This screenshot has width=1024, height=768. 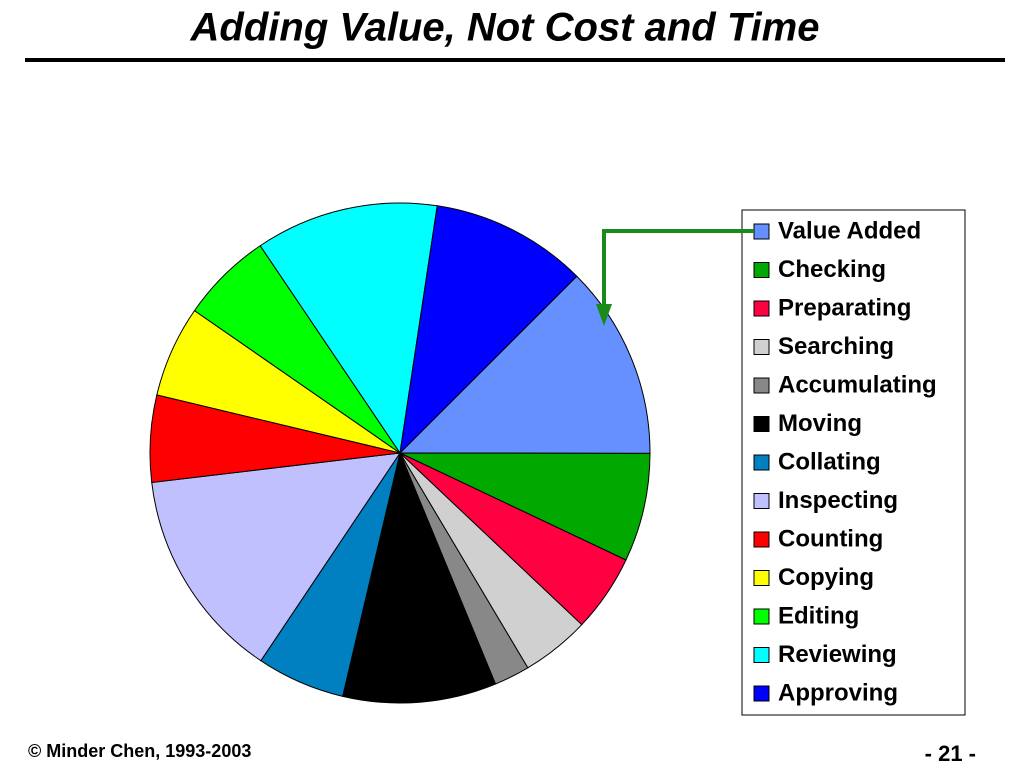 What do you see at coordinates (826, 577) in the screenshot?
I see `legend-label: Copying` at bounding box center [826, 577].